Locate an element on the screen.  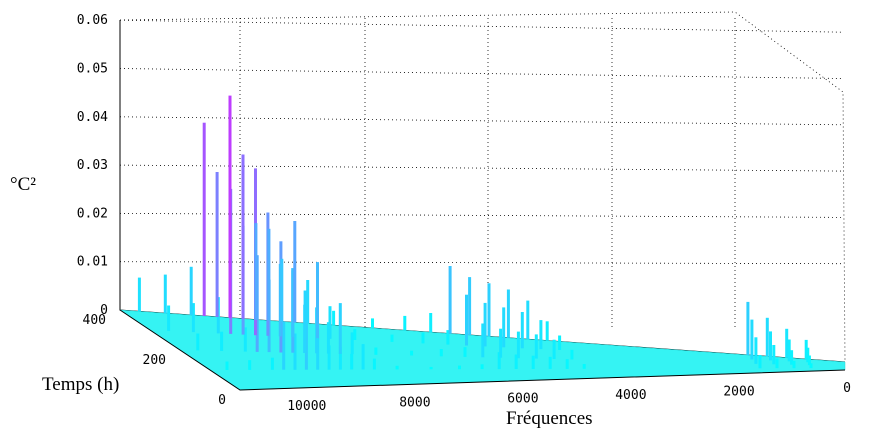
z-tick-label: 0.06 is located at coordinates (92, 20).